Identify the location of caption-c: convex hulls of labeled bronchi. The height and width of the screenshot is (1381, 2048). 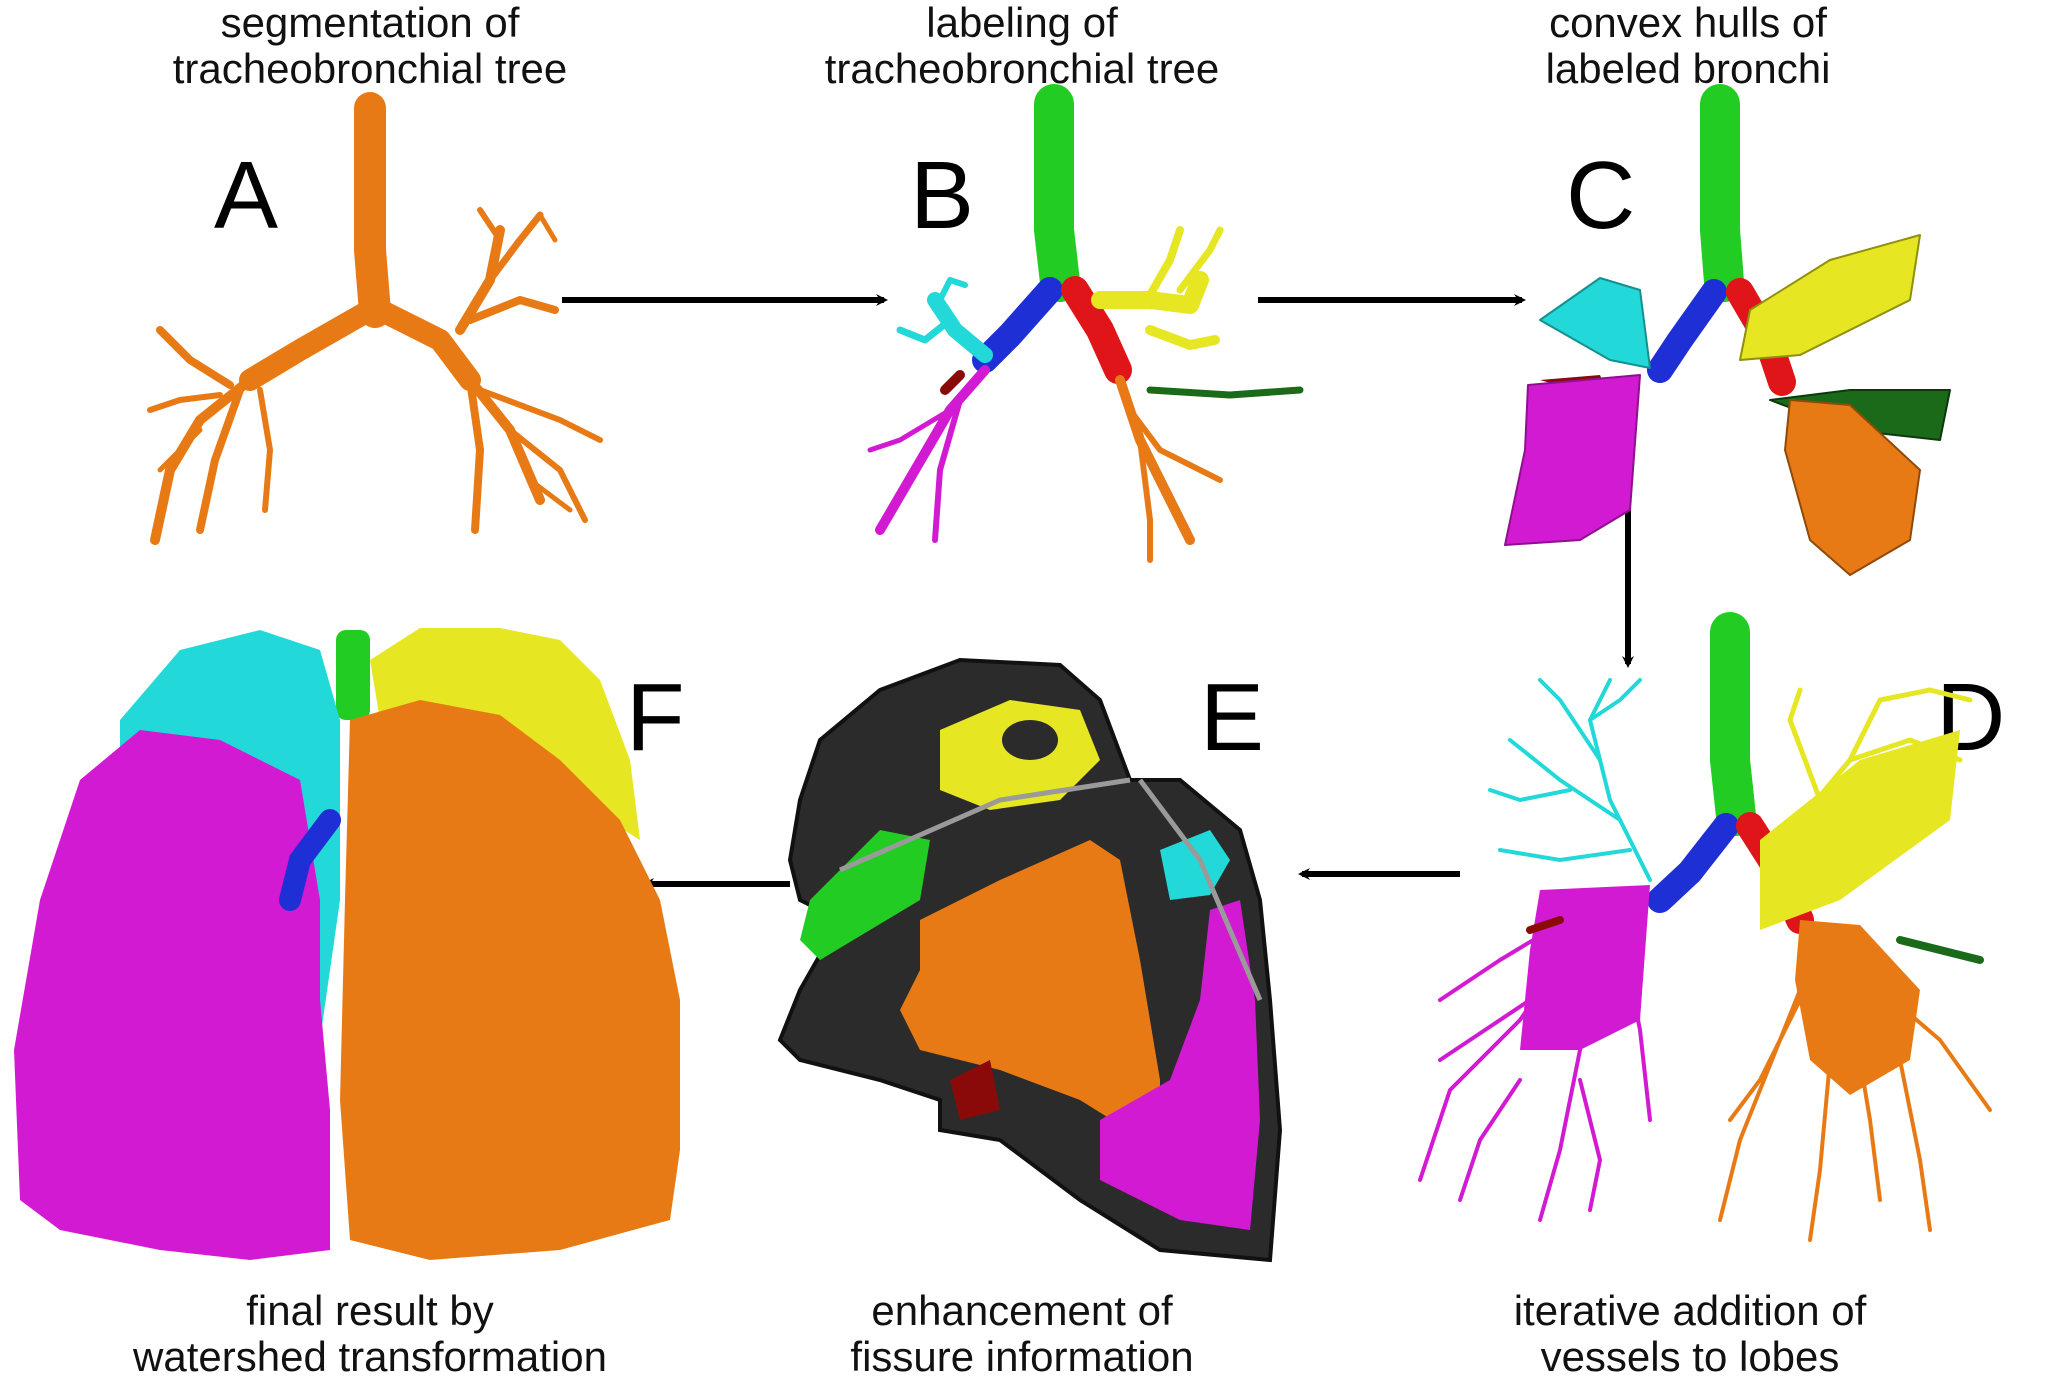
(1688, 46).